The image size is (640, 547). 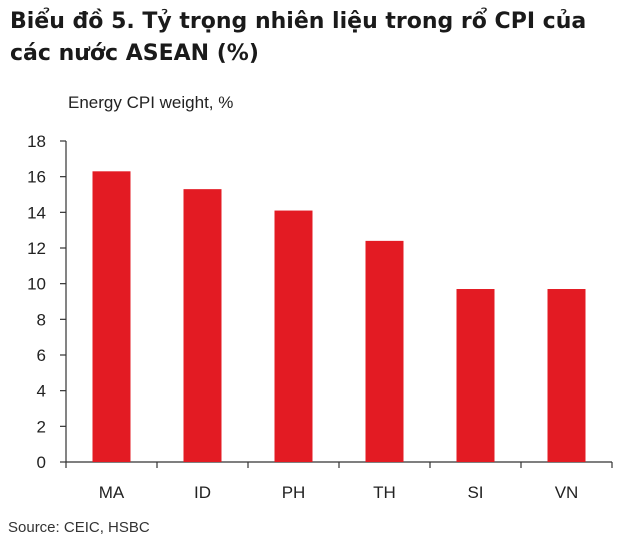 What do you see at coordinates (36, 177) in the screenshot?
I see `y-tick-label: 16` at bounding box center [36, 177].